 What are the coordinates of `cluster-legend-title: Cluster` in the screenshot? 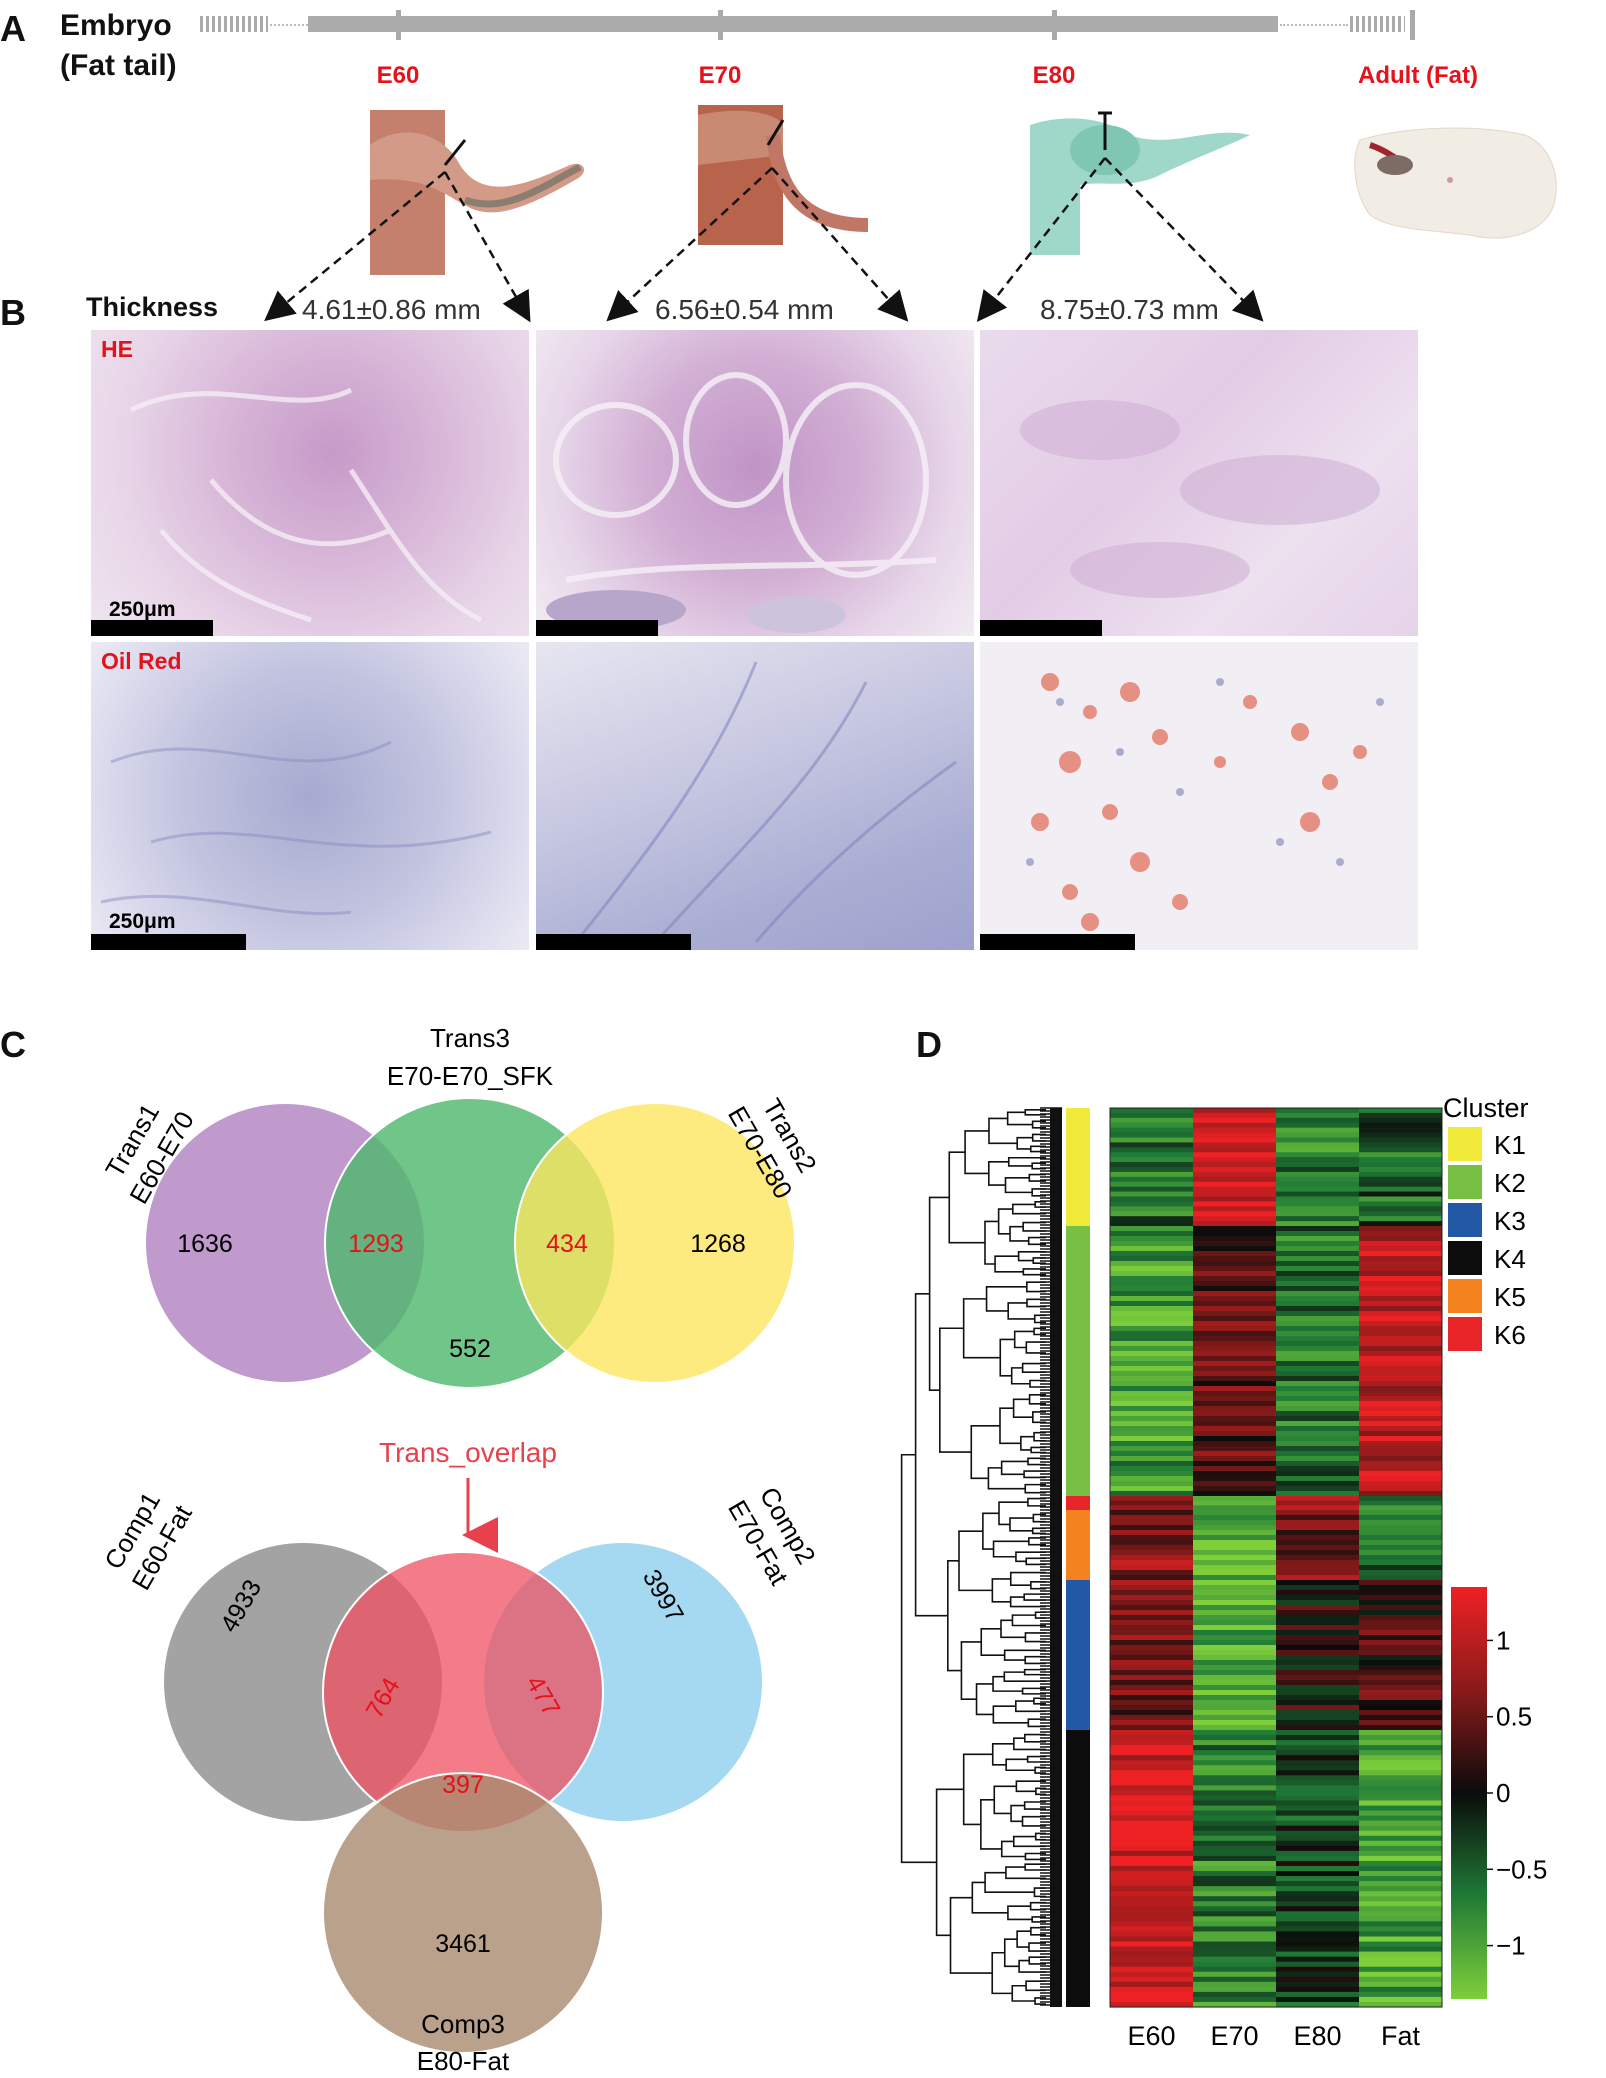 It's located at (1486, 1108).